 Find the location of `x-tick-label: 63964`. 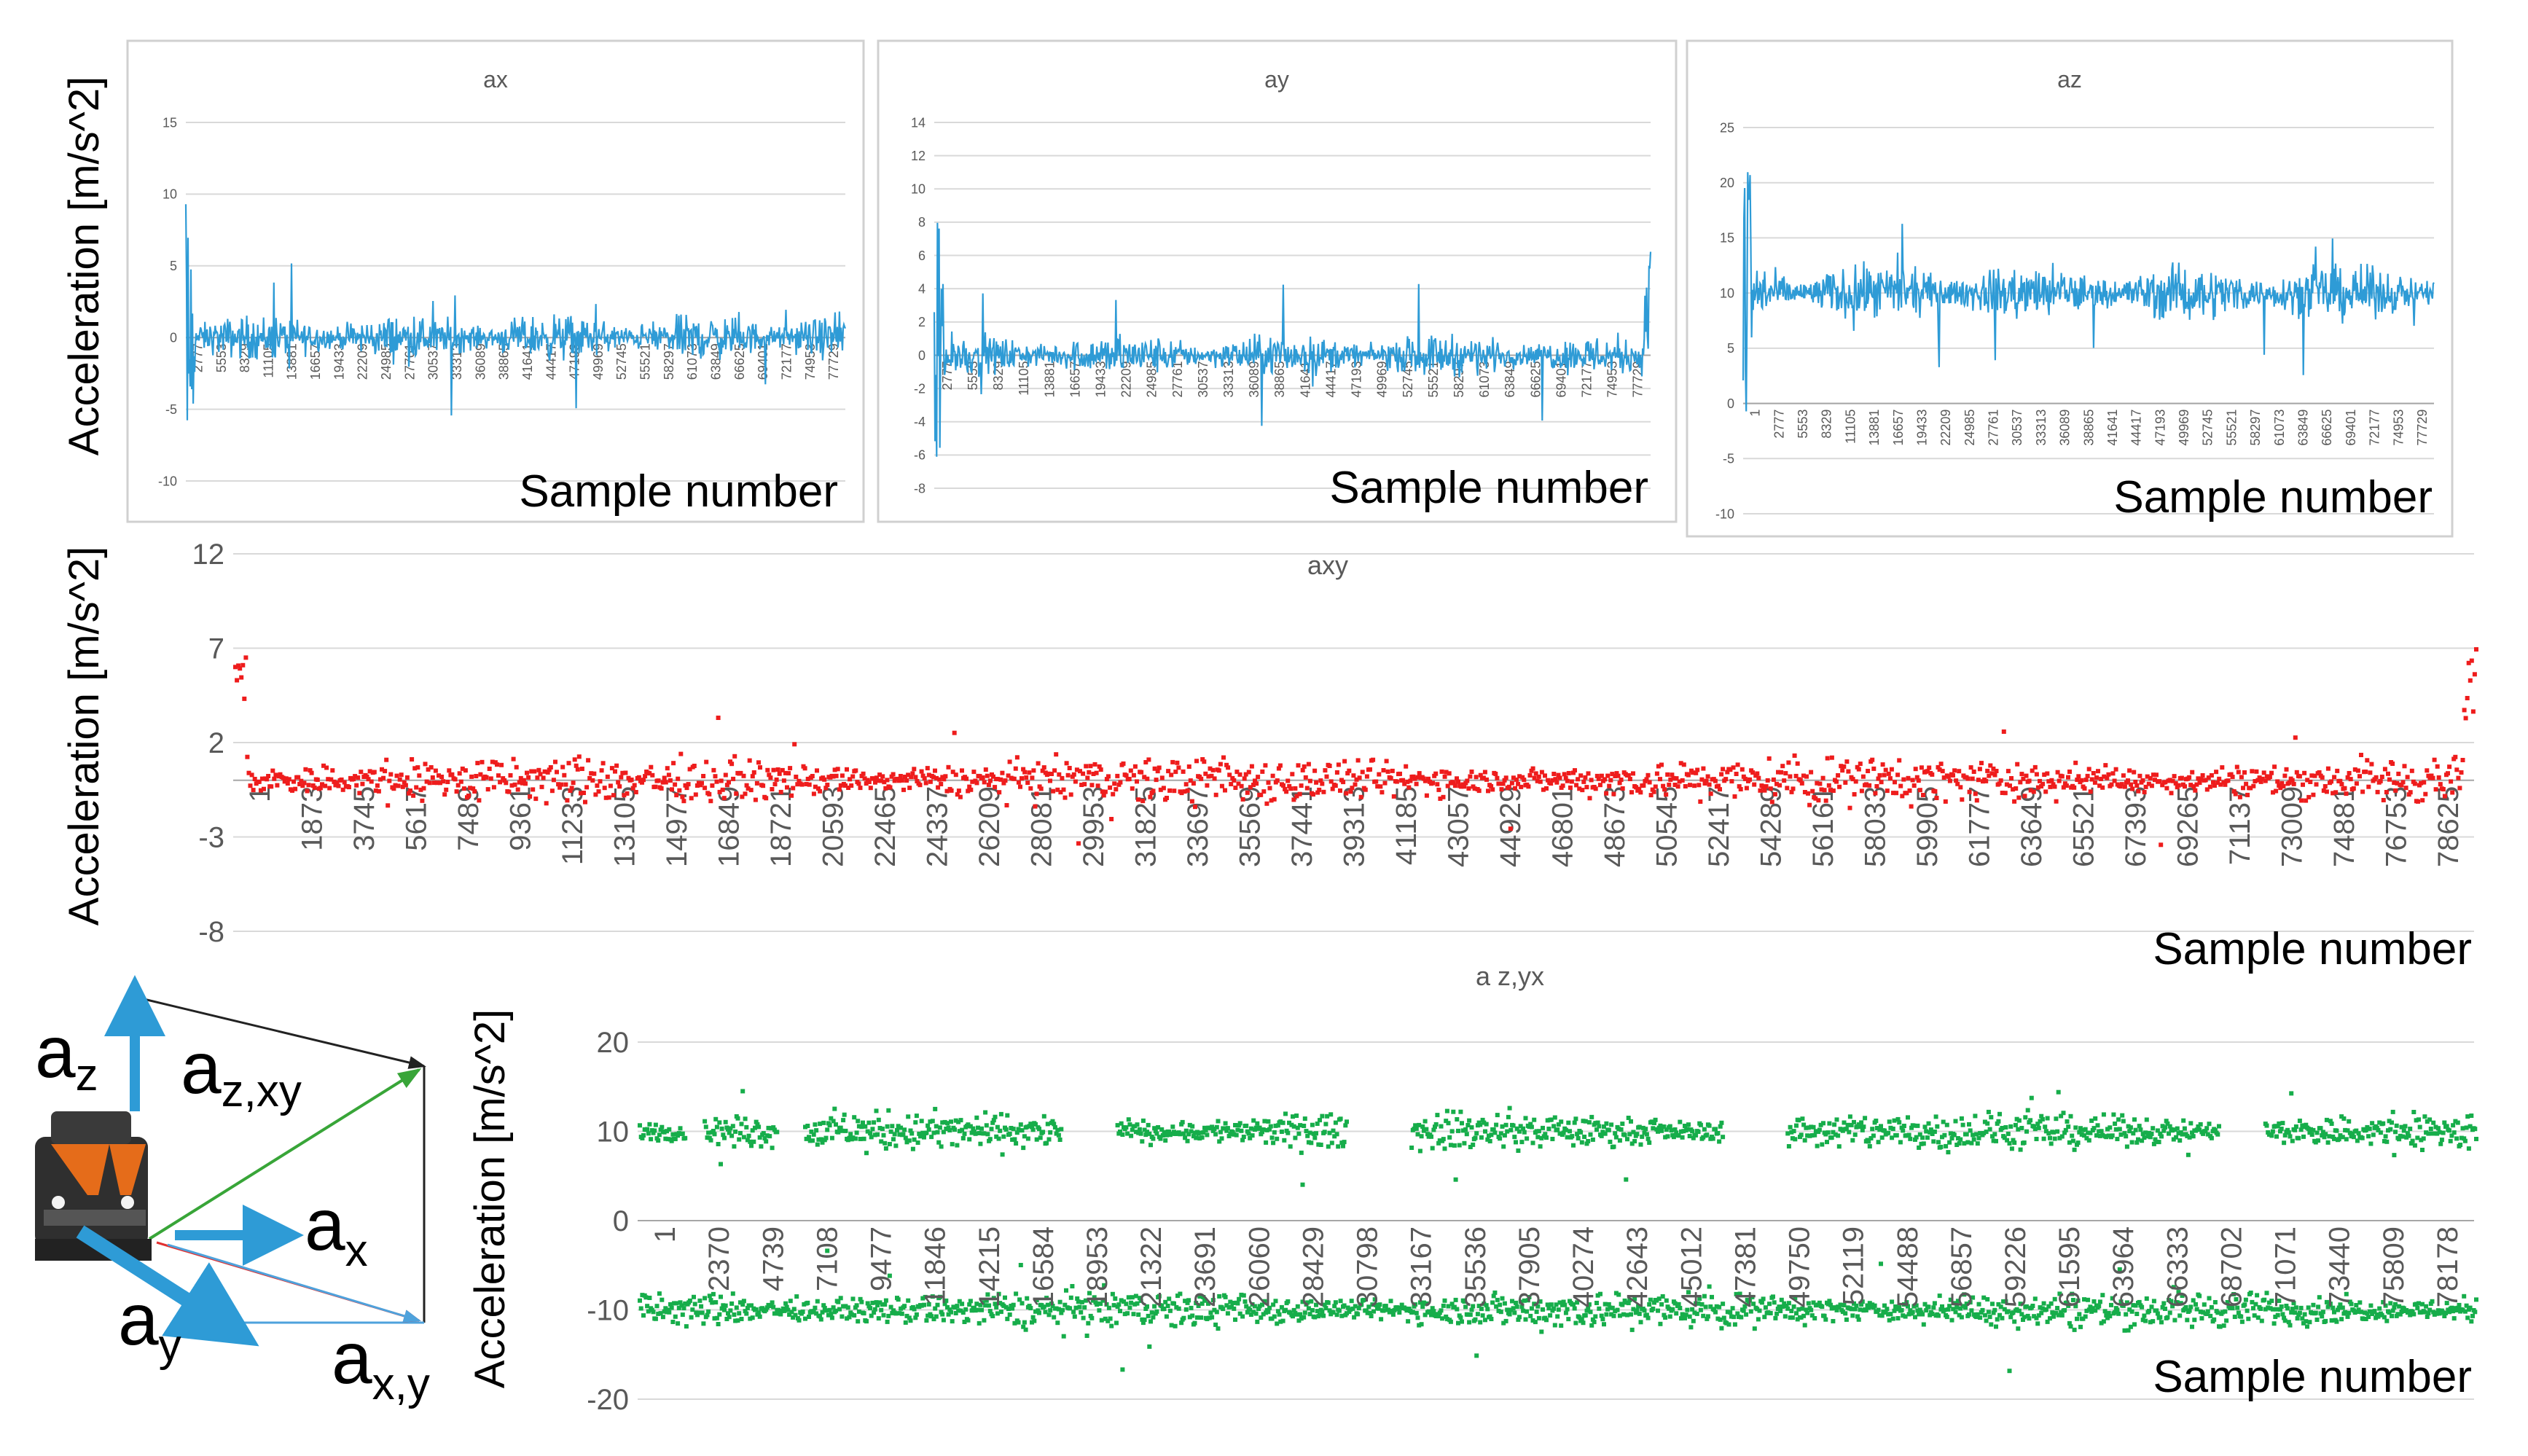

x-tick-label: 63964 is located at coordinates (2124, 1266).